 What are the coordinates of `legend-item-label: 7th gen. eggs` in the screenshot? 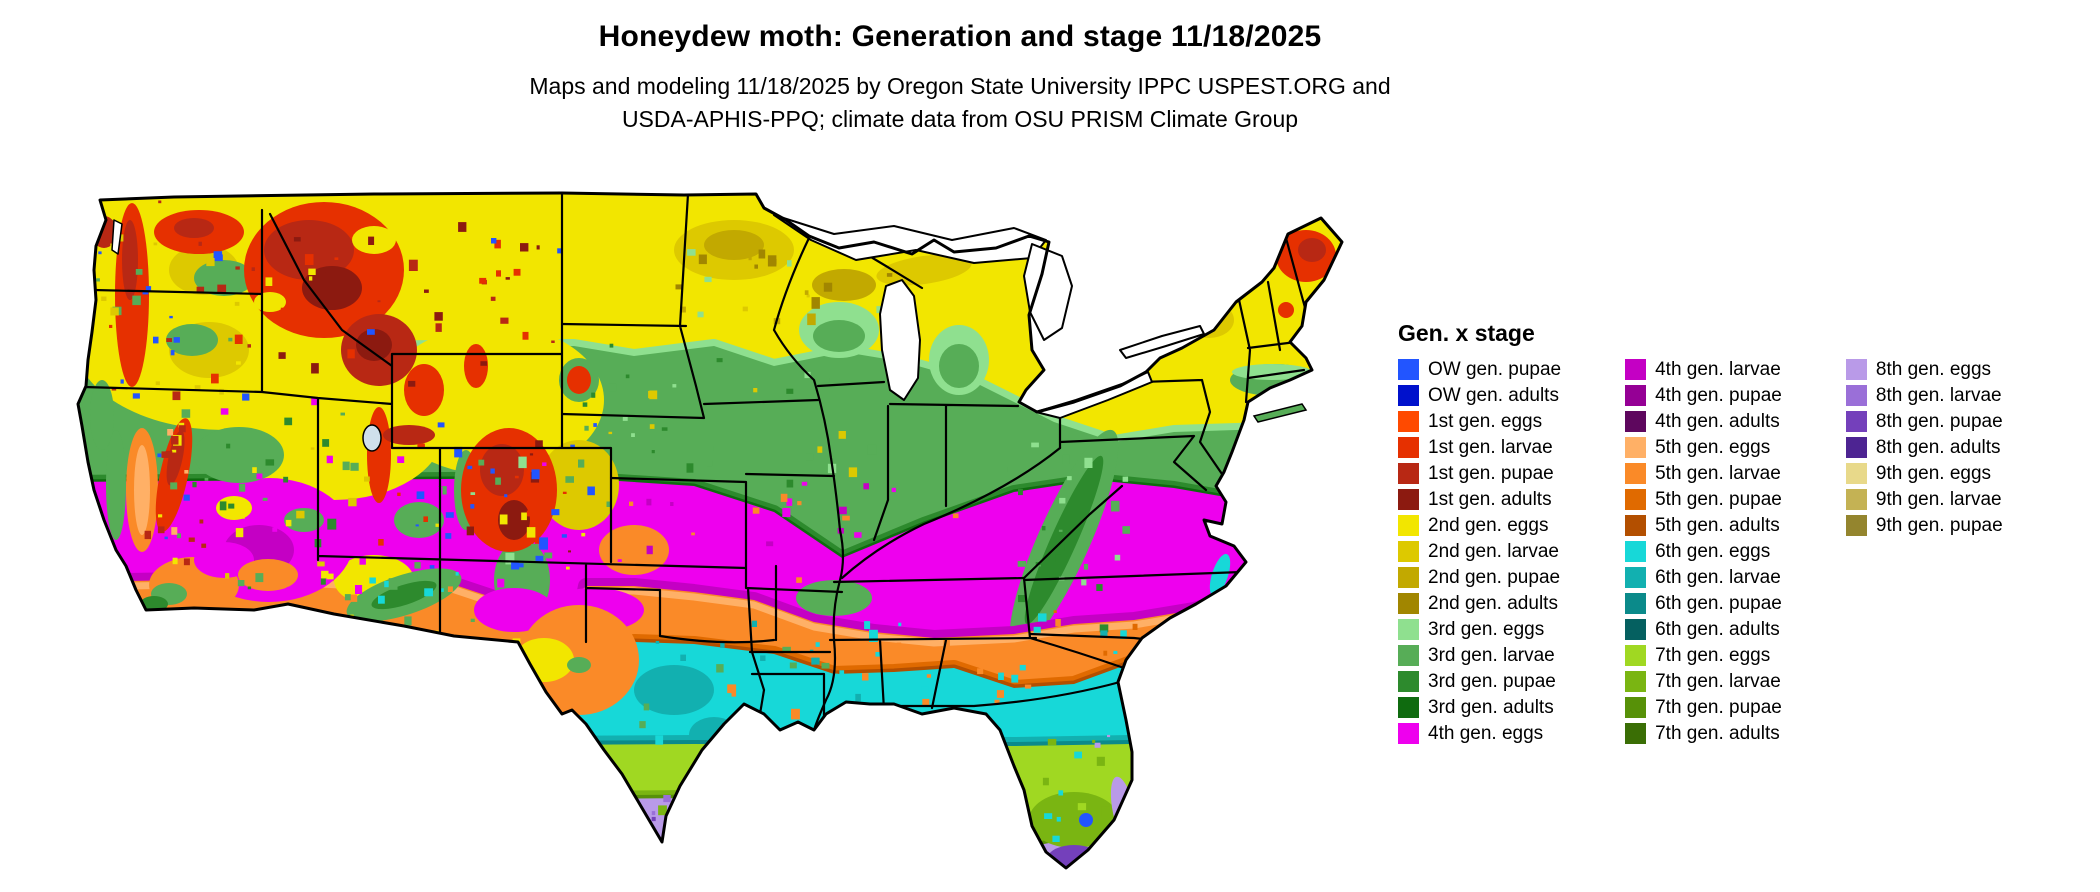 It's located at (1713, 655).